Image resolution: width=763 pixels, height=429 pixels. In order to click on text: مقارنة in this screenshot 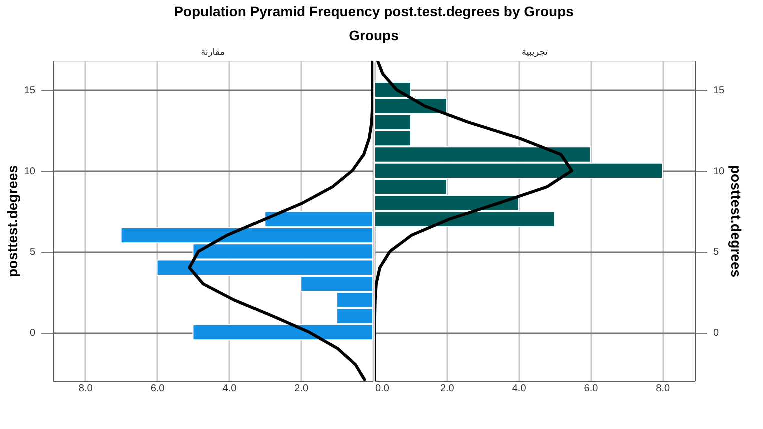, I will do `click(213, 53)`.